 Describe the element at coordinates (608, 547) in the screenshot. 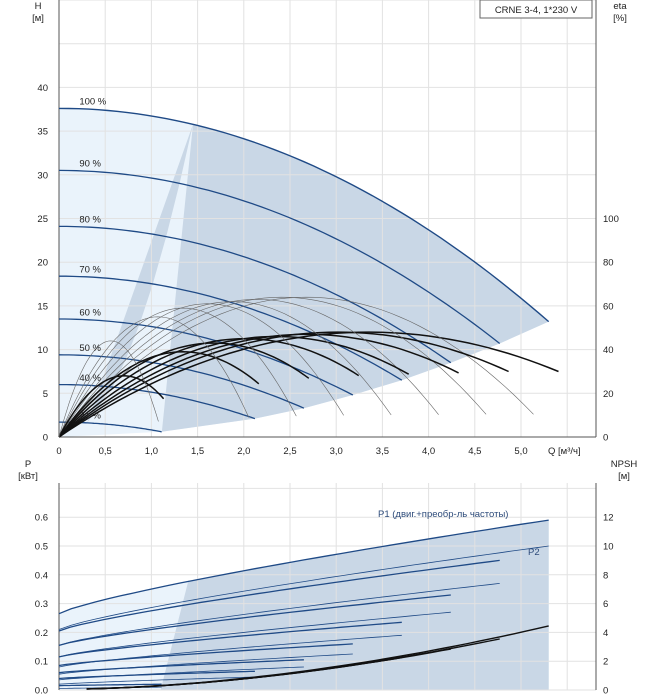

I see `npsh-tick-label: 10` at that location.